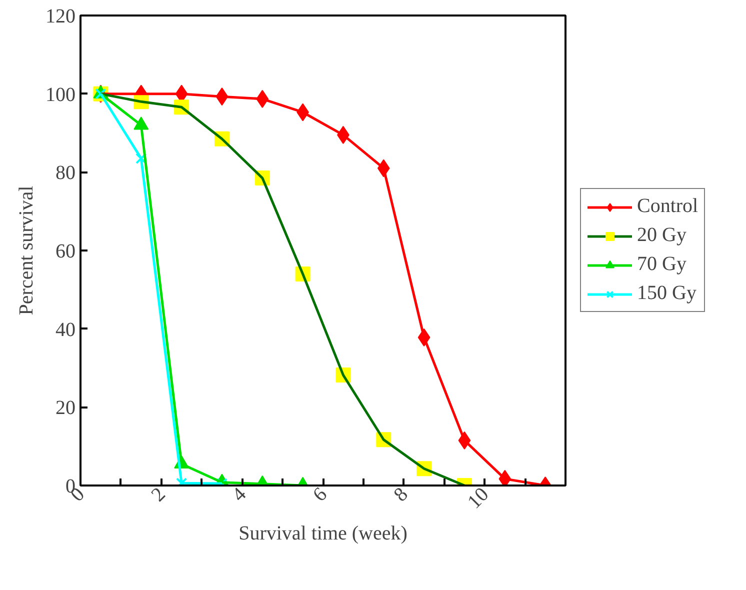 Image resolution: width=746 pixels, height=590 pixels. I want to click on y-tick-label: 100, so click(61, 95).